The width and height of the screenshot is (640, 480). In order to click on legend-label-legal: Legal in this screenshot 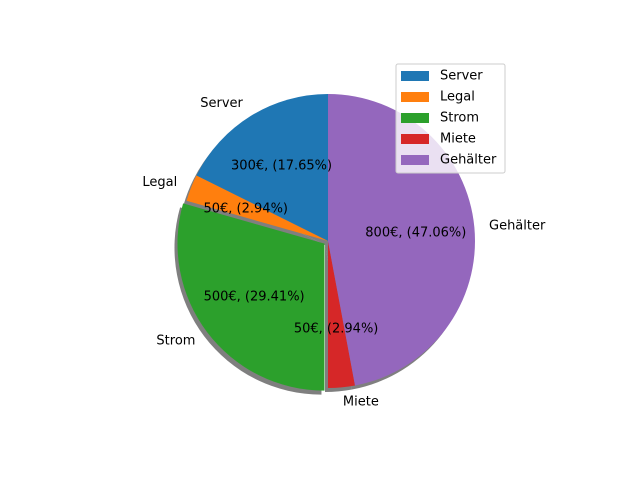, I will do `click(457, 97)`.